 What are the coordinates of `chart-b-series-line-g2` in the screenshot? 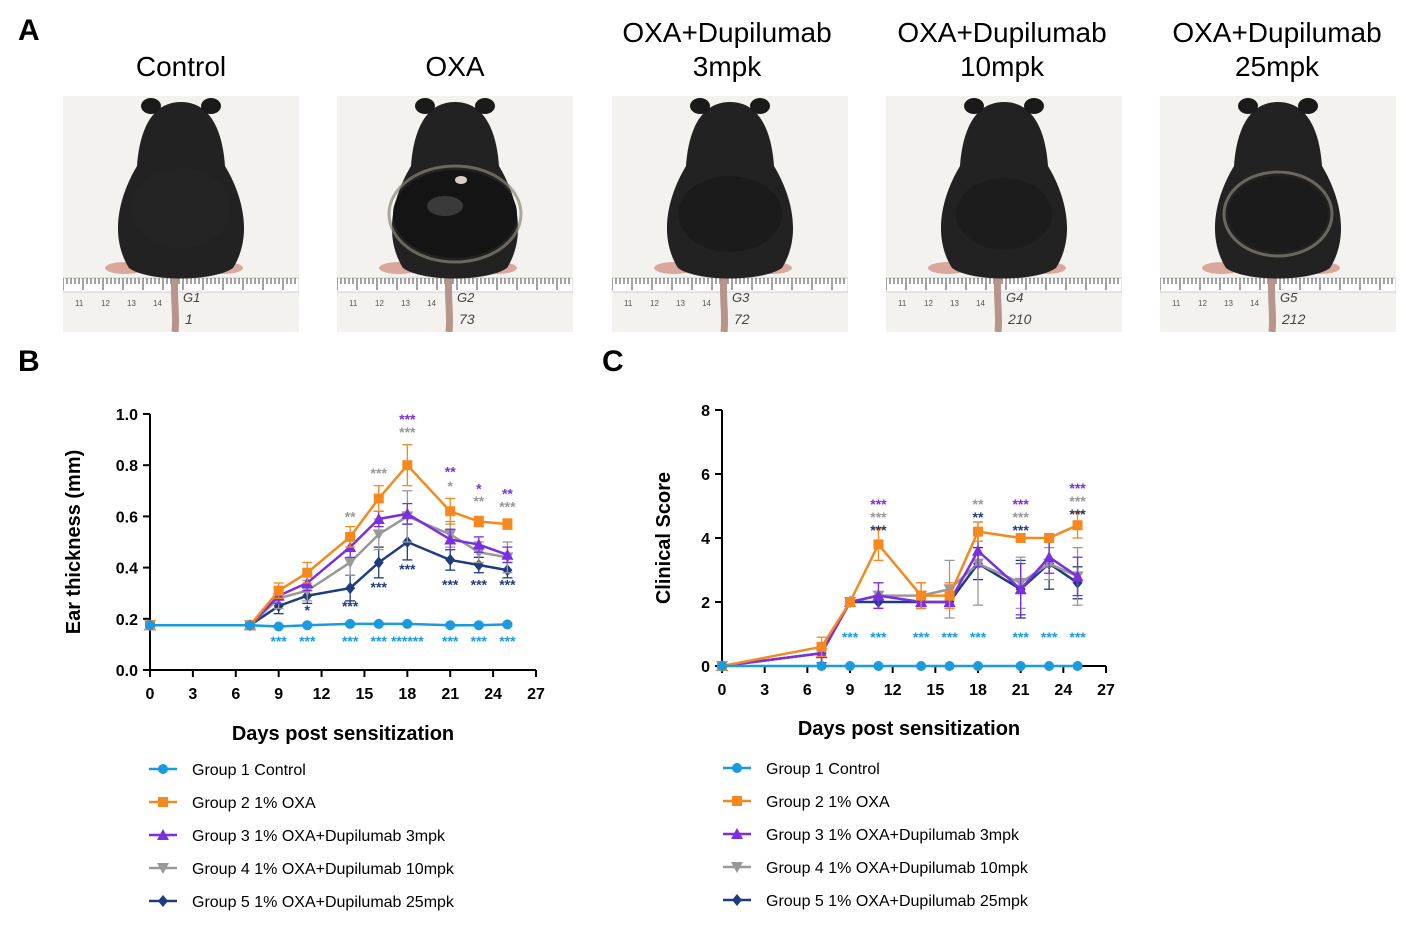 It's located at (329, 545).